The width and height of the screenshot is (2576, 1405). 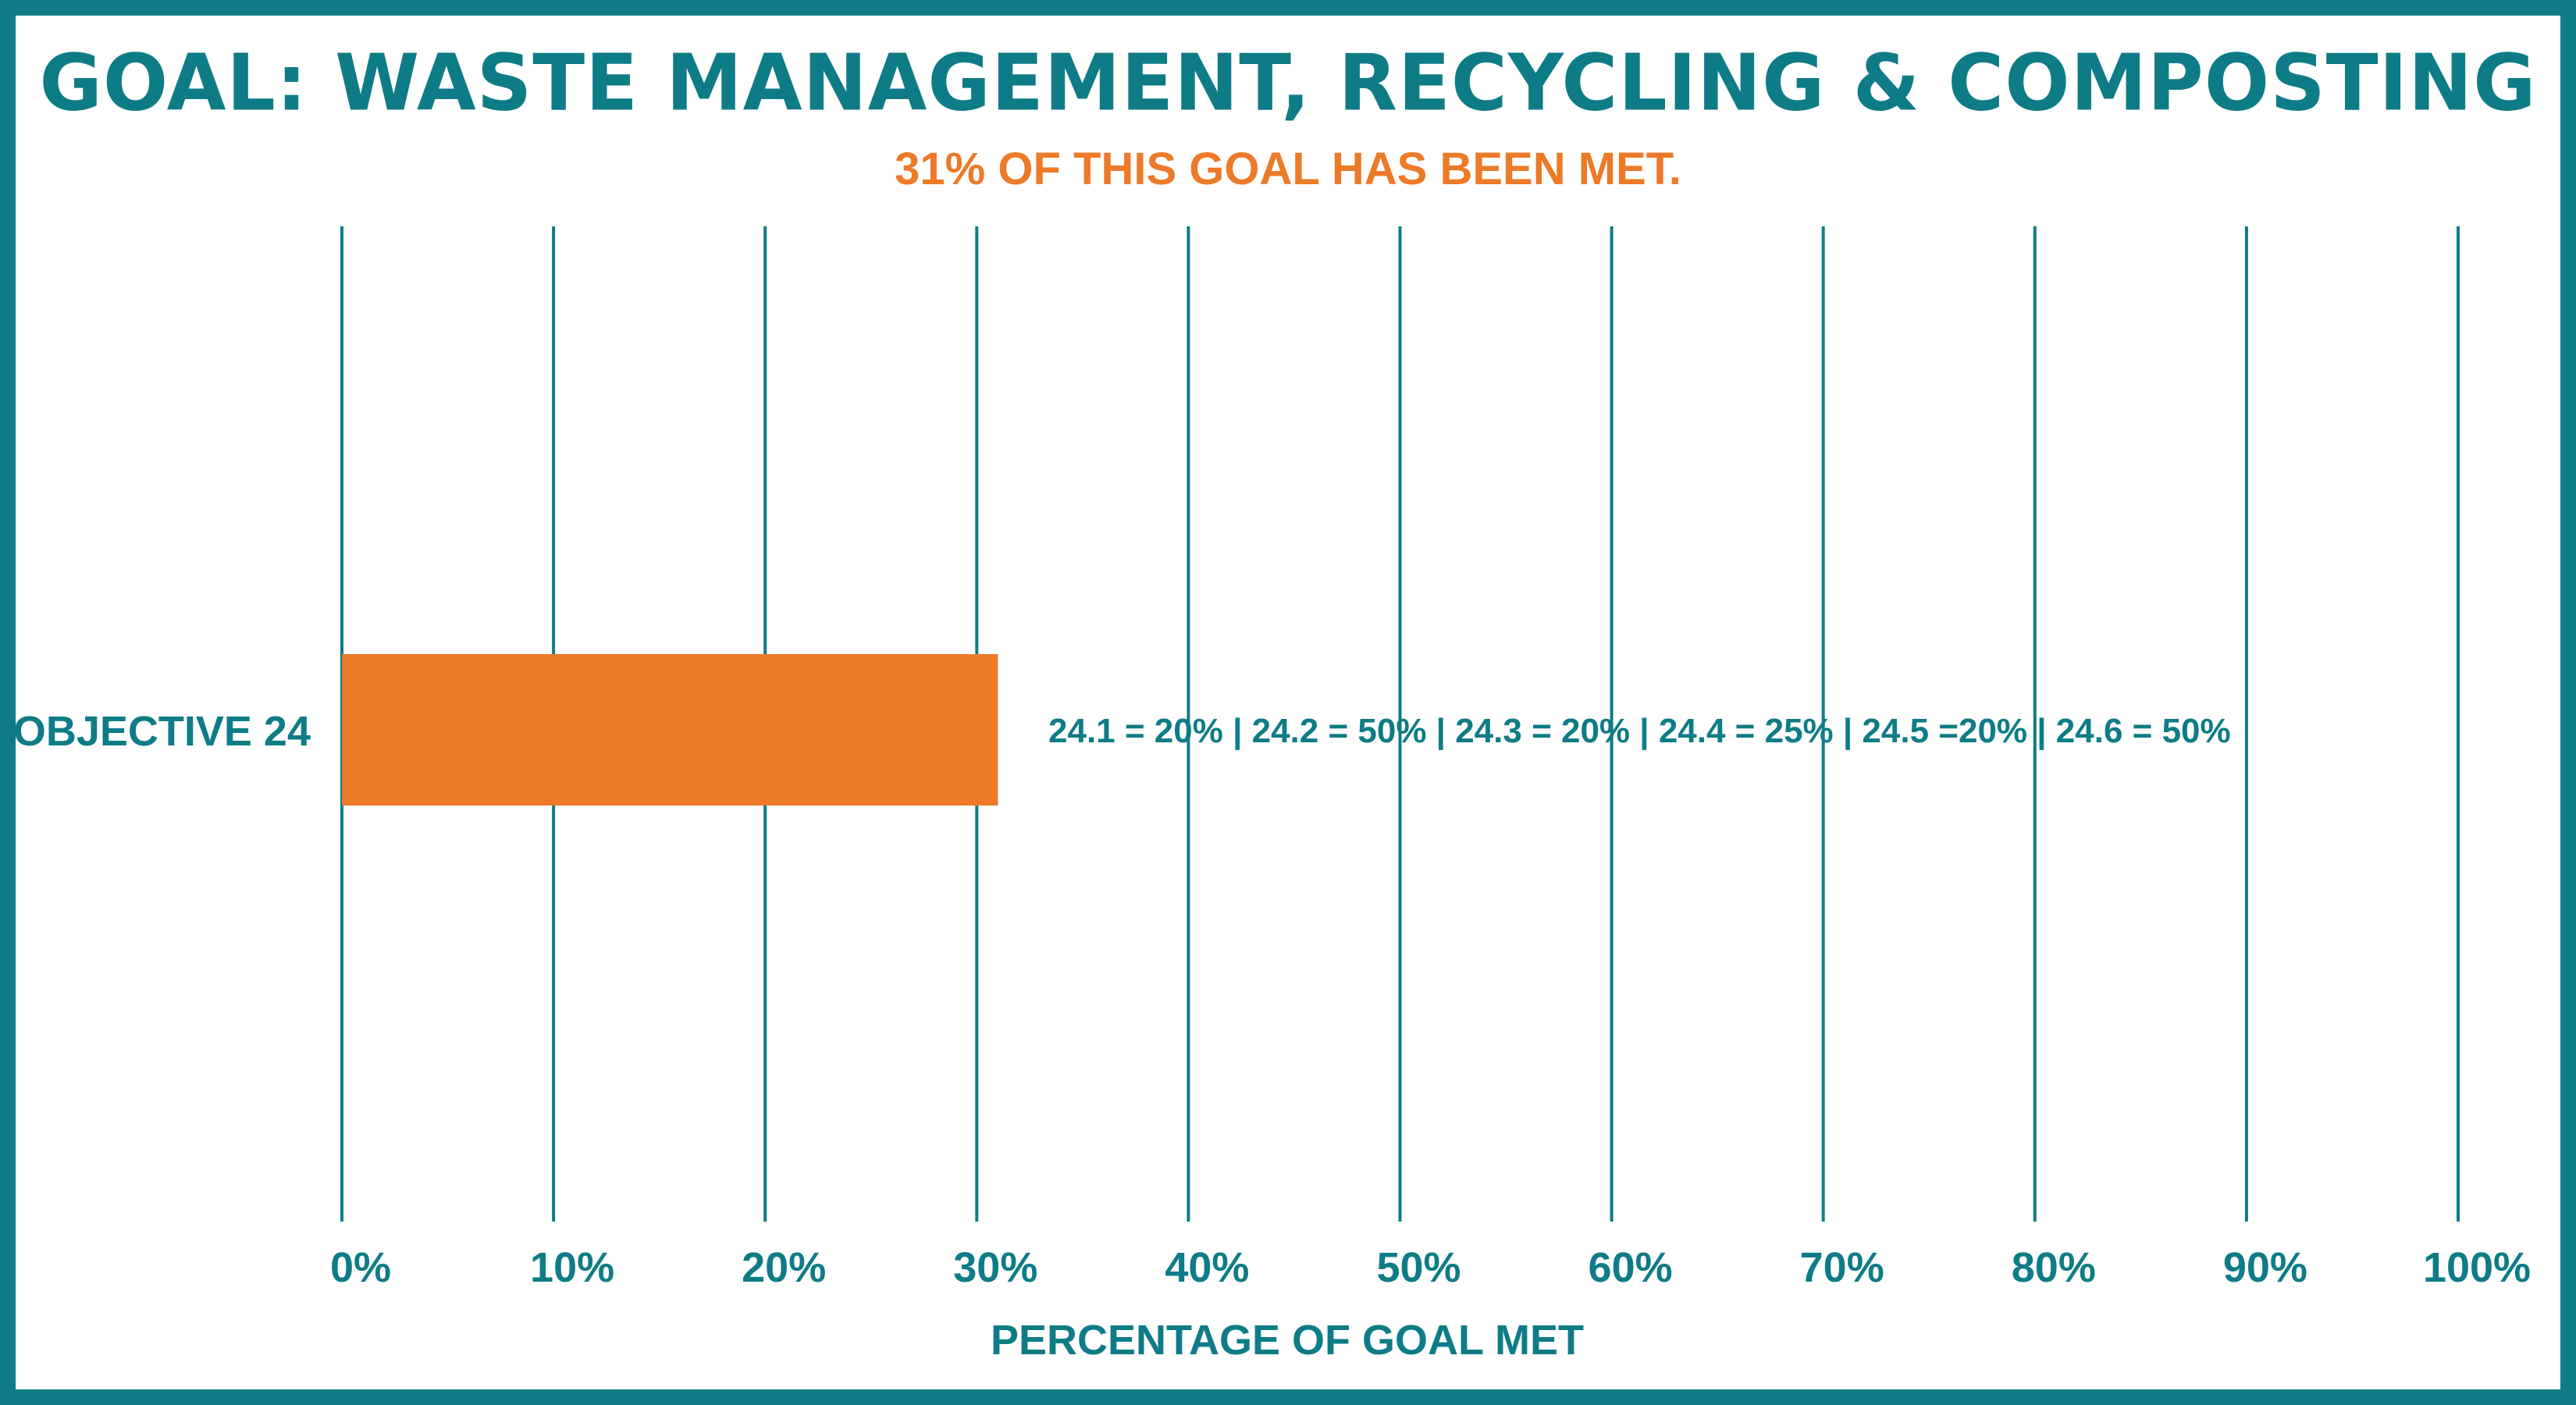 I want to click on x-tick-label: 50%, so click(x=1418, y=1268).